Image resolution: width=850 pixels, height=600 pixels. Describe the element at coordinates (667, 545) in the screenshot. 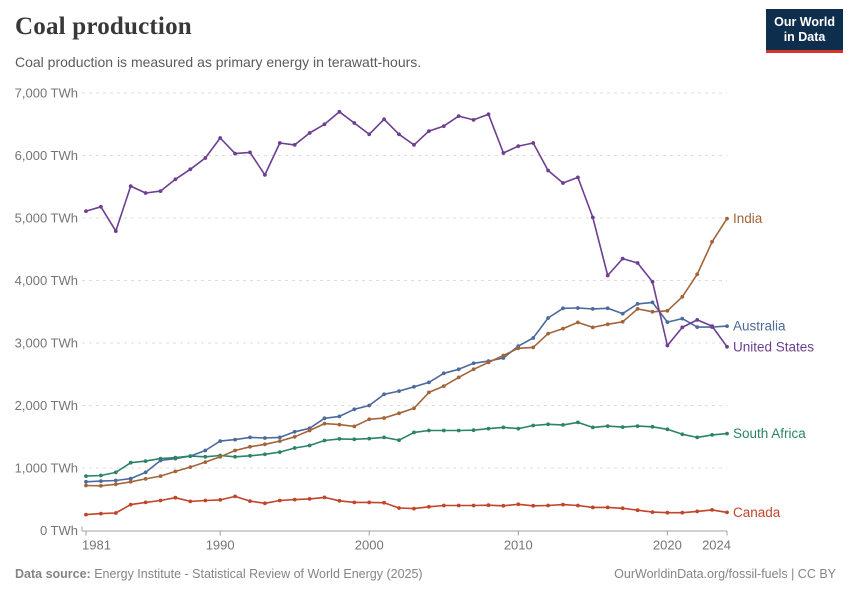

I see `x-tick-label: 2020` at that location.